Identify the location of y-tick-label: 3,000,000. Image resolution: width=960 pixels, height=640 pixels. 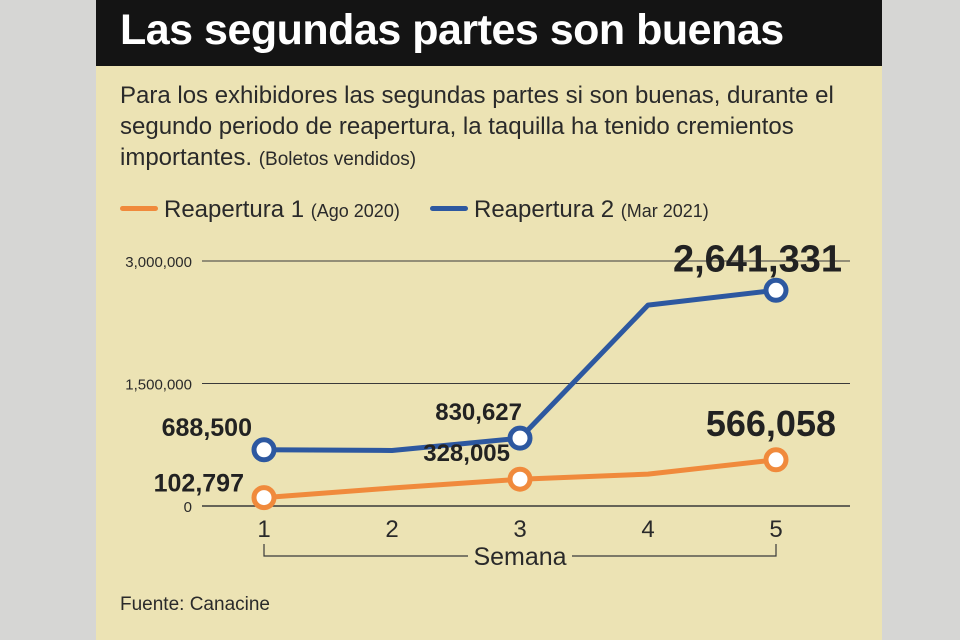
(158, 262).